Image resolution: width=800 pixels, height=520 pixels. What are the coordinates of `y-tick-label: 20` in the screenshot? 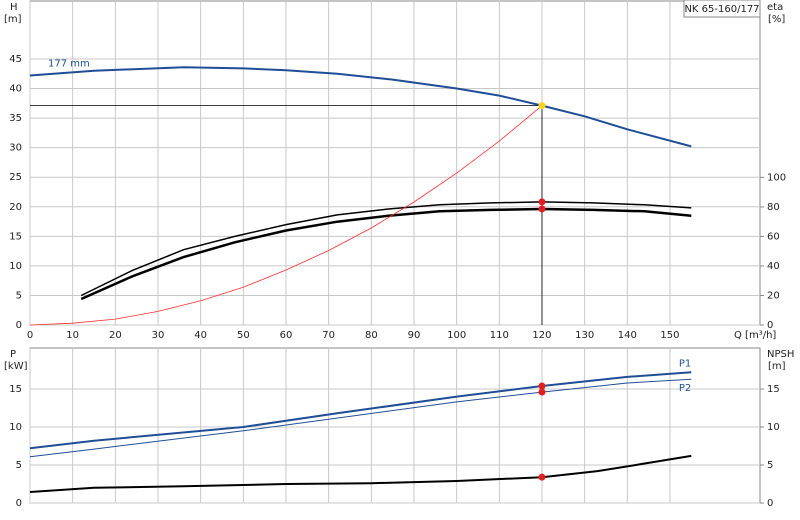 It's located at (15, 207).